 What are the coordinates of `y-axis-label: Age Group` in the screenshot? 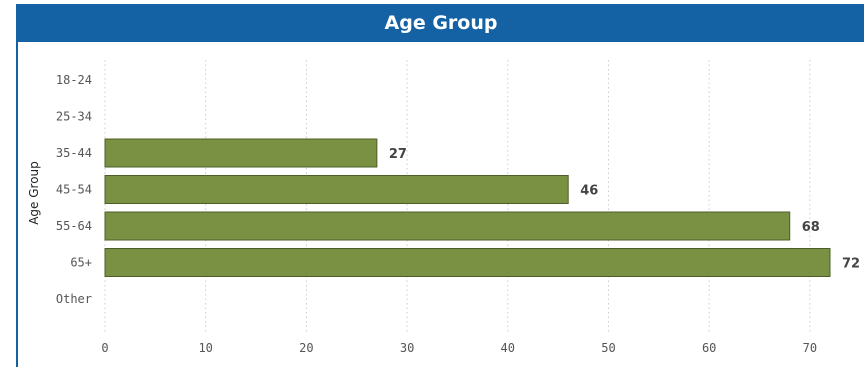 It's located at (34, 193).